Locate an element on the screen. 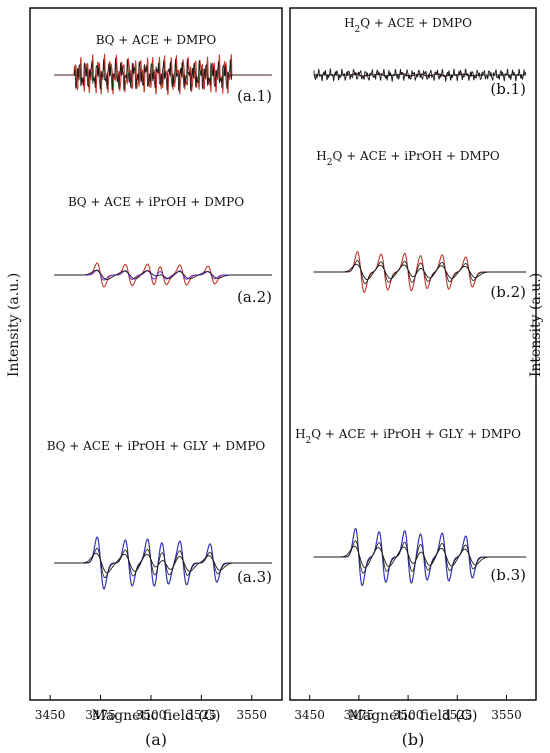 This screenshot has height=753, width=550. panel-tag: (b.2) is located at coordinates (508, 292).